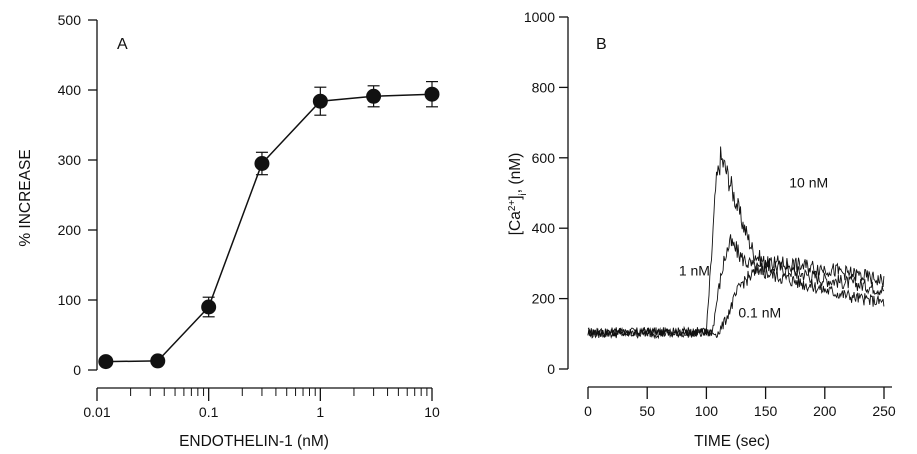 Image resolution: width=917 pixels, height=454 pixels. I want to click on trace-label: 0.1 nM, so click(759, 312).